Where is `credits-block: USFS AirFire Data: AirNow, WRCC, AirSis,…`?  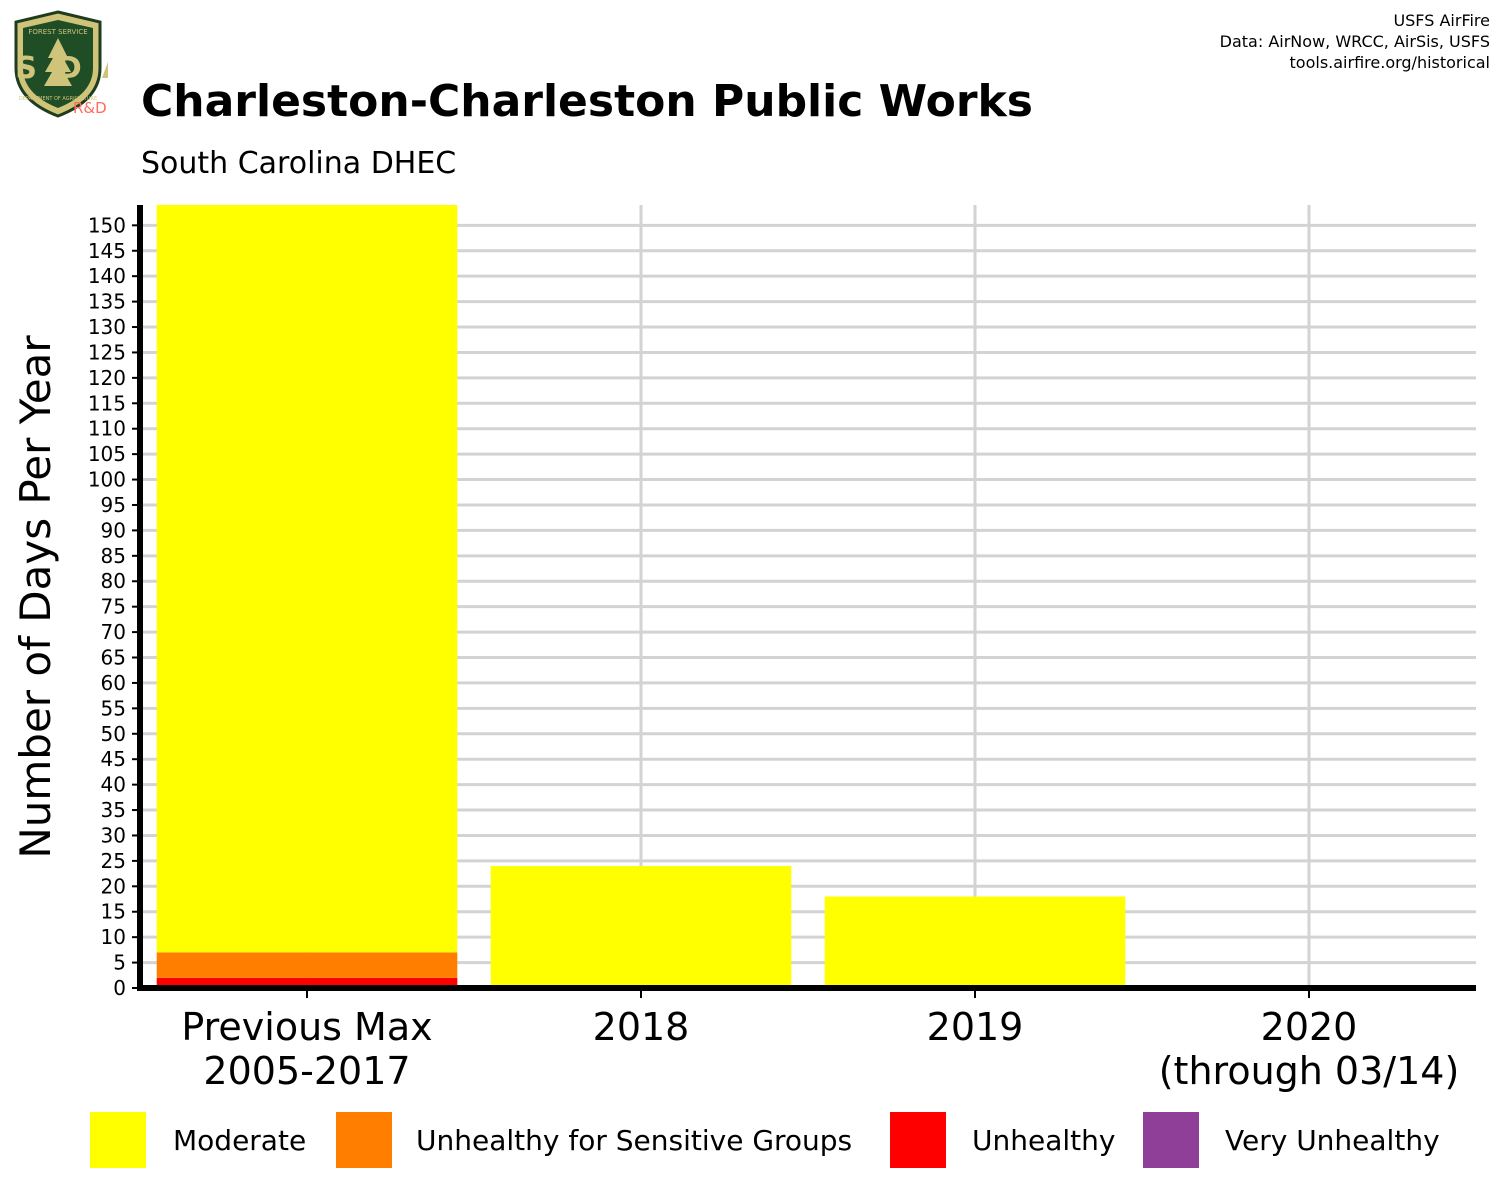
credits-block: USFS AirFire Data: AirNow, WRCC, AirSis,… is located at coordinates (1355, 41).